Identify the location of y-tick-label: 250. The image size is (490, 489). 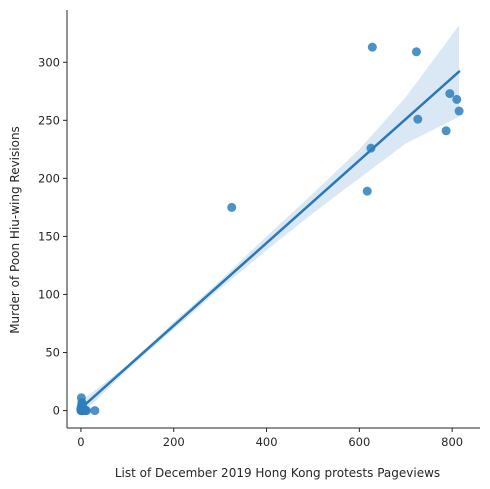
(49, 120).